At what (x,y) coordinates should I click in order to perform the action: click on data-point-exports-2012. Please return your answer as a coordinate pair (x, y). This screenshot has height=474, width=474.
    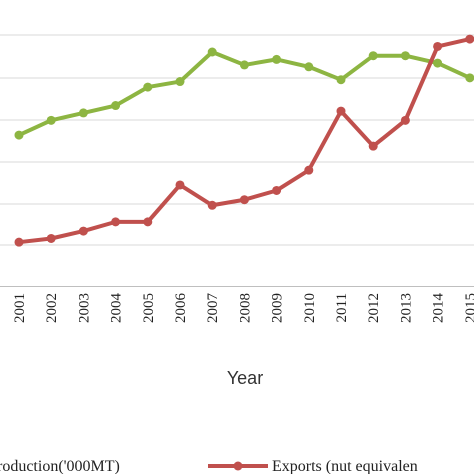
    Looking at the image, I should click on (373, 146).